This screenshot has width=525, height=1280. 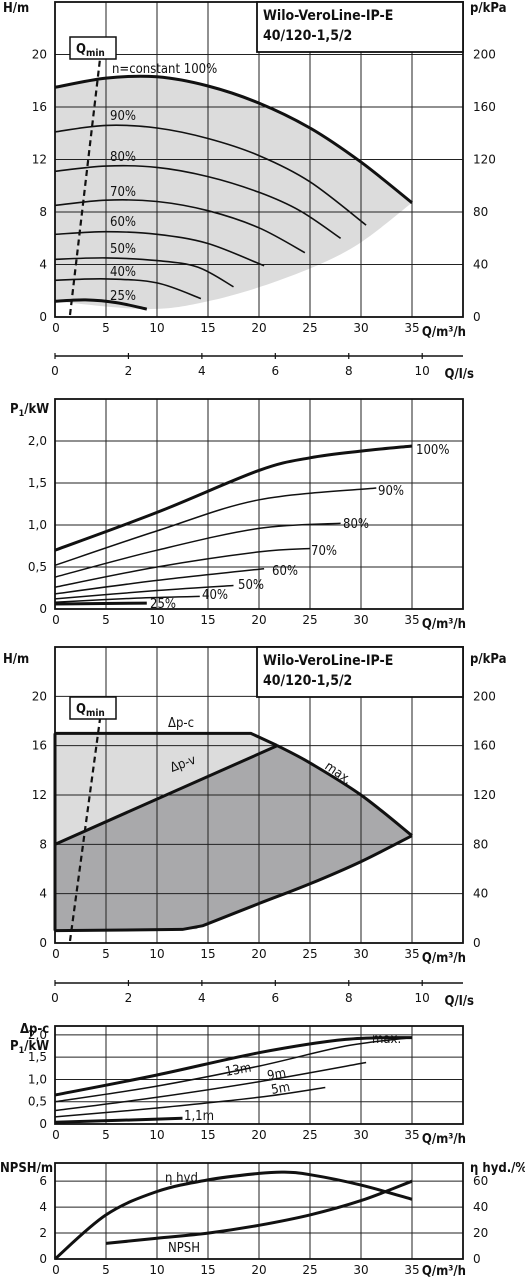 What do you see at coordinates (184, 1248) in the screenshot?
I see `npsh-label: NPSH` at bounding box center [184, 1248].